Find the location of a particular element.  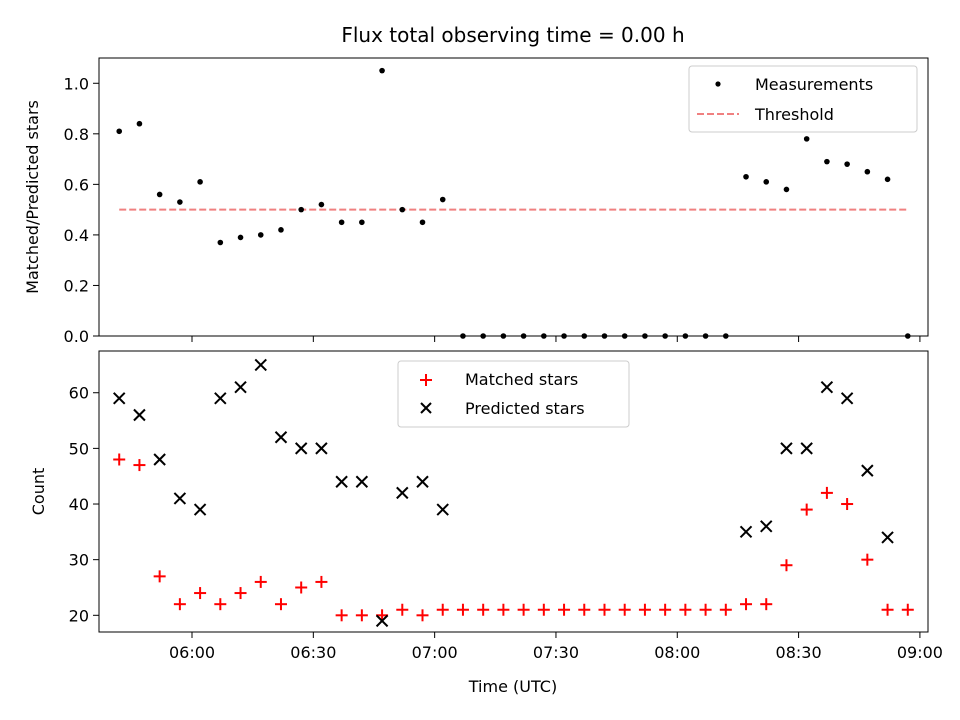

ratio-legend: Measurements Threshold is located at coordinates (803, 99).